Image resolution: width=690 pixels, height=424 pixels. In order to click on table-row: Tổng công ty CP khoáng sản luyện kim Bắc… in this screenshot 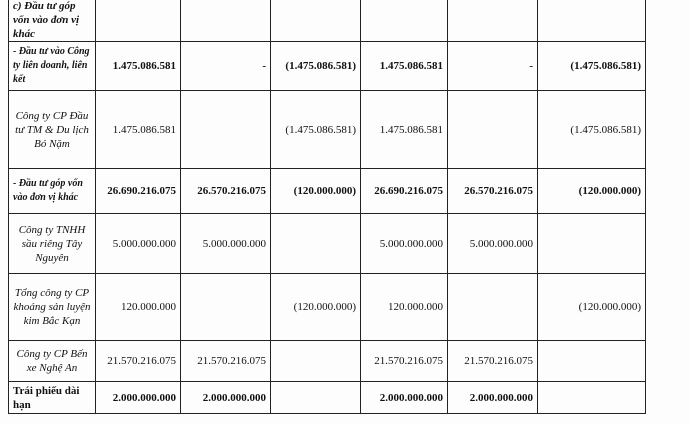, I will do `click(327, 307)`.